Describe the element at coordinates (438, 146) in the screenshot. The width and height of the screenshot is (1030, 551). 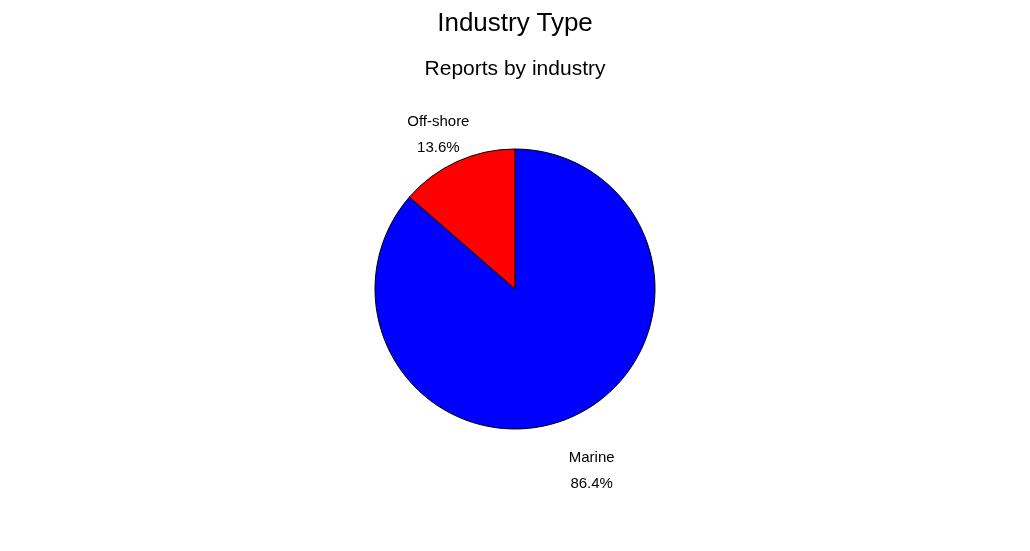
I see `data-label: 13.6%` at that location.